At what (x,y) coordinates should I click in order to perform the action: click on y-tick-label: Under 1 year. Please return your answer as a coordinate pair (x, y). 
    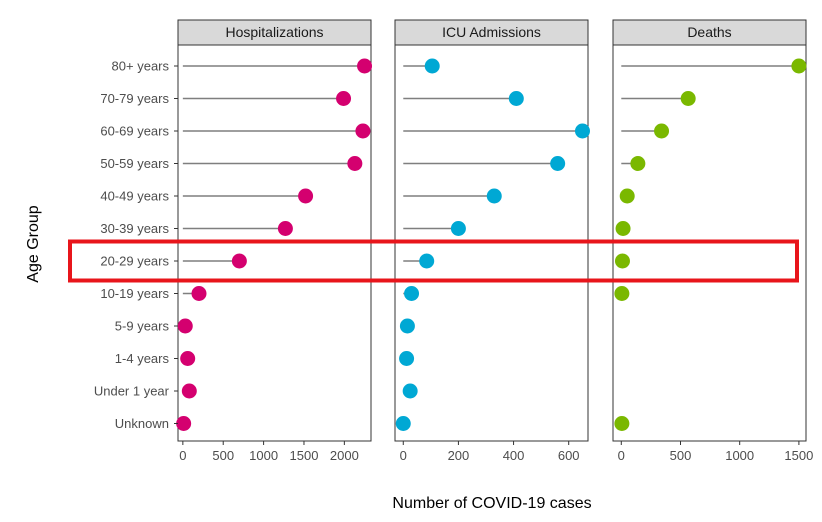
    Looking at the image, I should click on (132, 391).